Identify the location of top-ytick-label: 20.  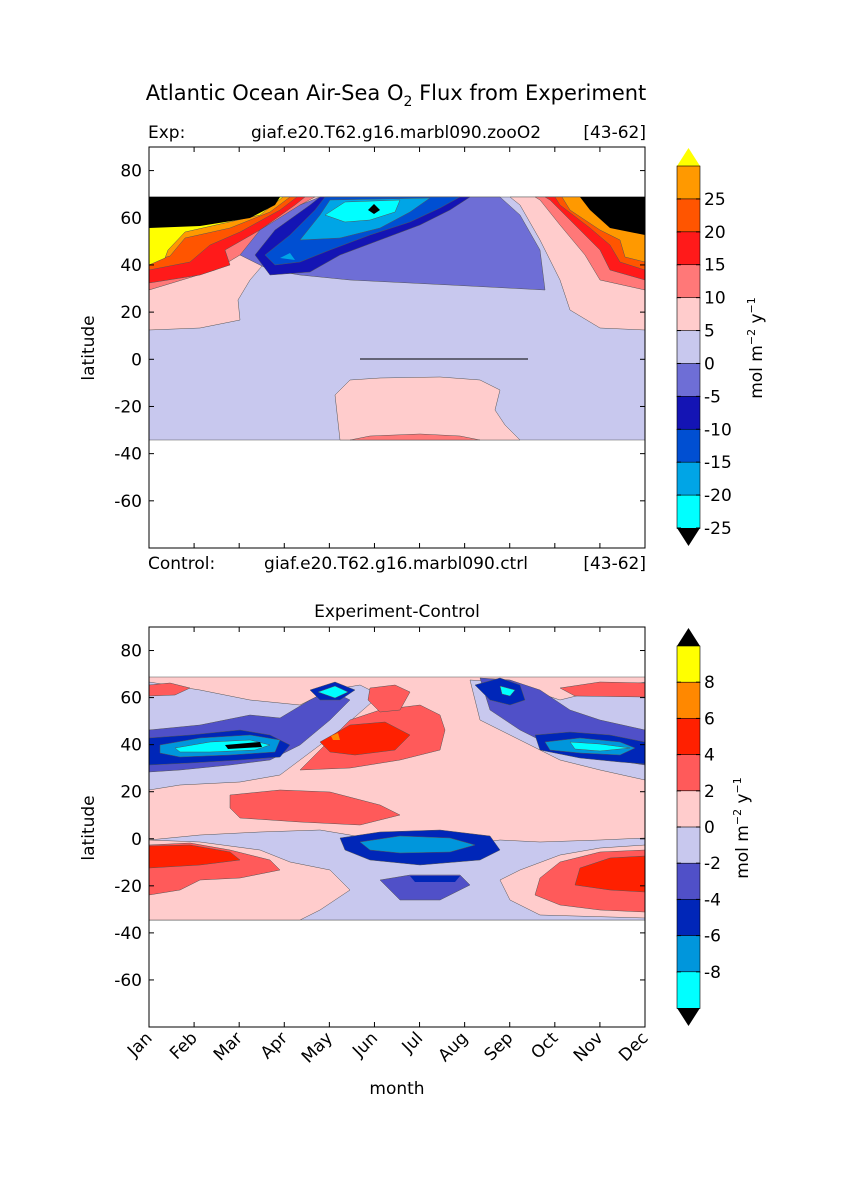
(131, 313).